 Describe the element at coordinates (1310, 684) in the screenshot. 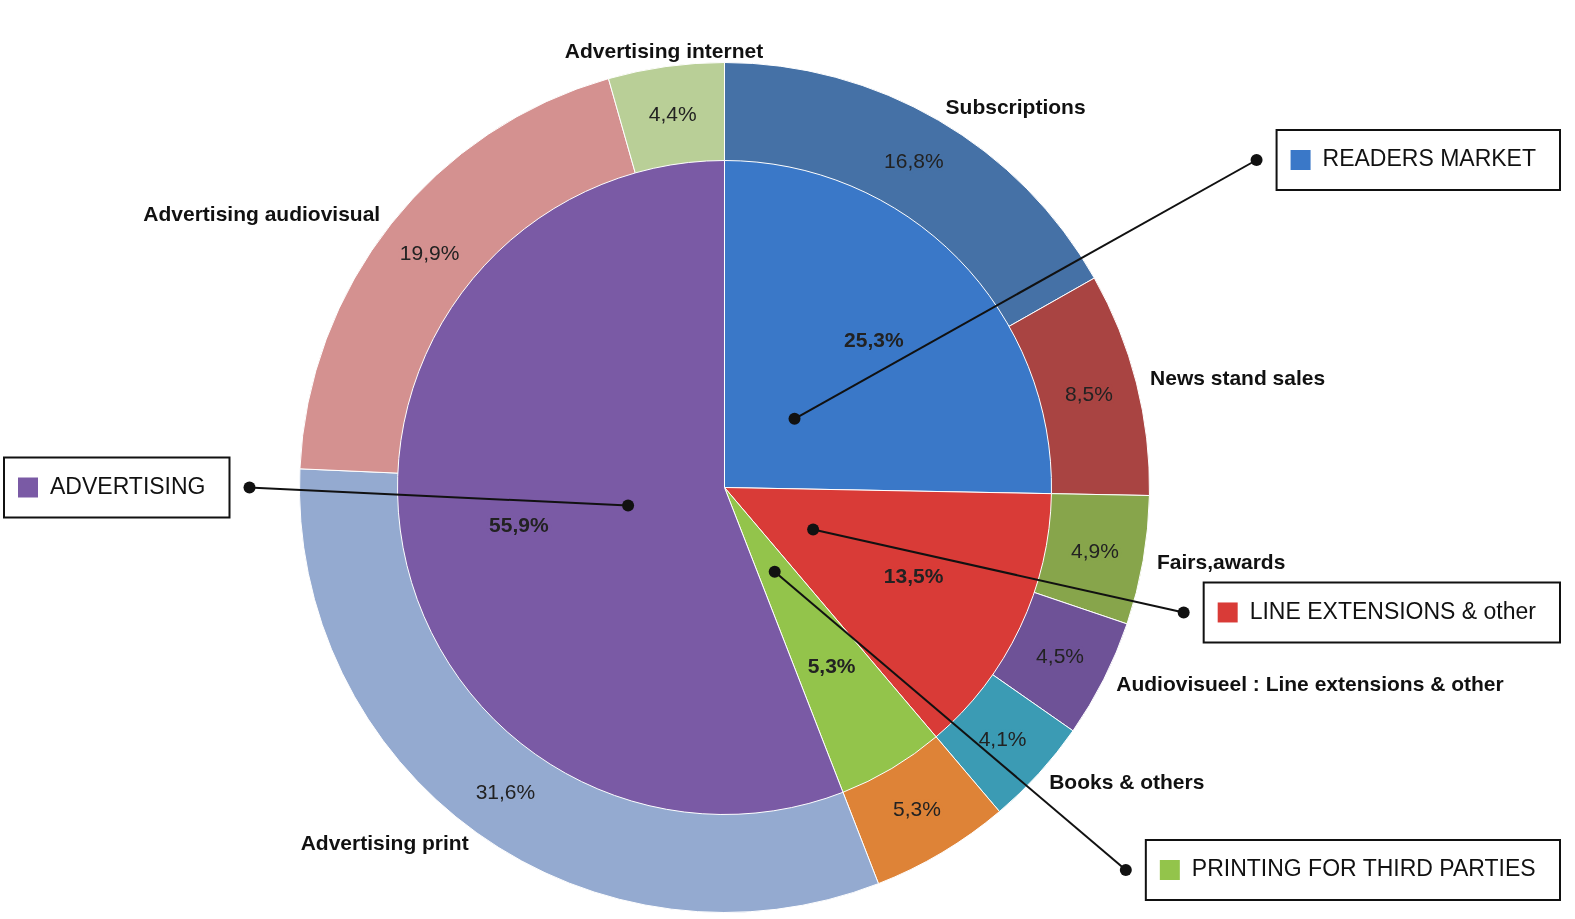

I see `slice-label: Audiovisueel : Line extensions & other` at that location.